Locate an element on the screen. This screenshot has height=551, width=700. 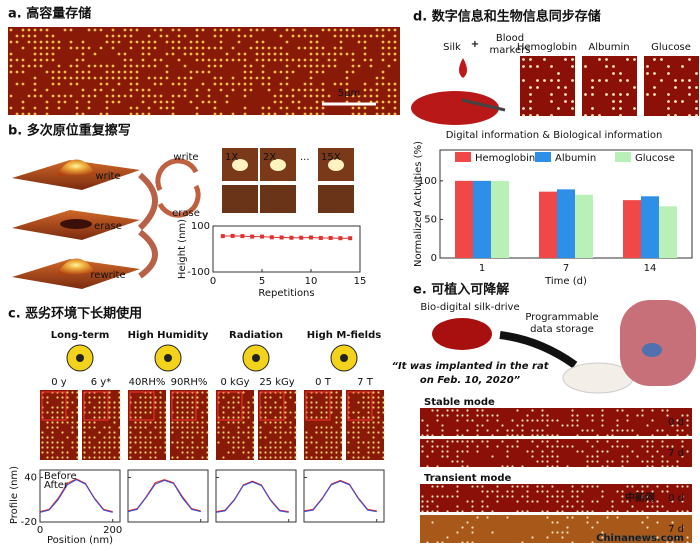
silk-label: Silk is located at coordinates (452, 47).